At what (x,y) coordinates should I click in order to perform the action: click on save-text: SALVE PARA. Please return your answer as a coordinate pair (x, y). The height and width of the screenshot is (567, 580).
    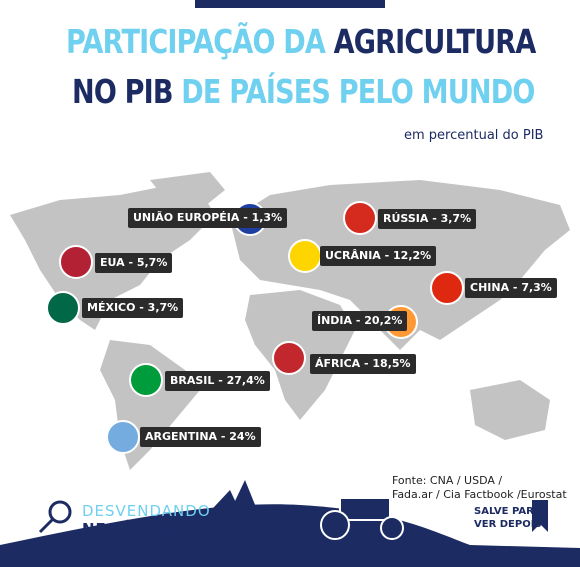
    Looking at the image, I should click on (508, 511).